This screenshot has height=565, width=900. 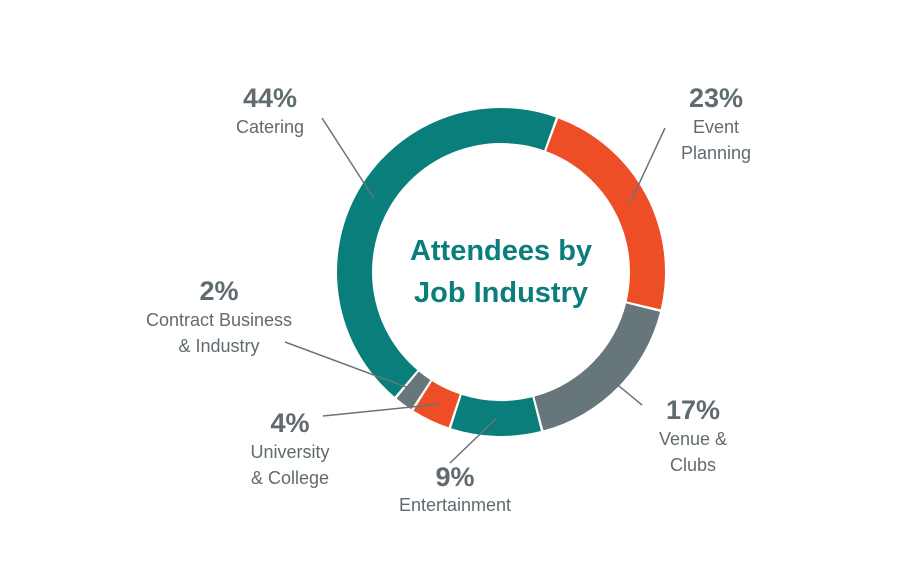 I want to click on chart-title-line-1: Attendees by, so click(x=501, y=251).